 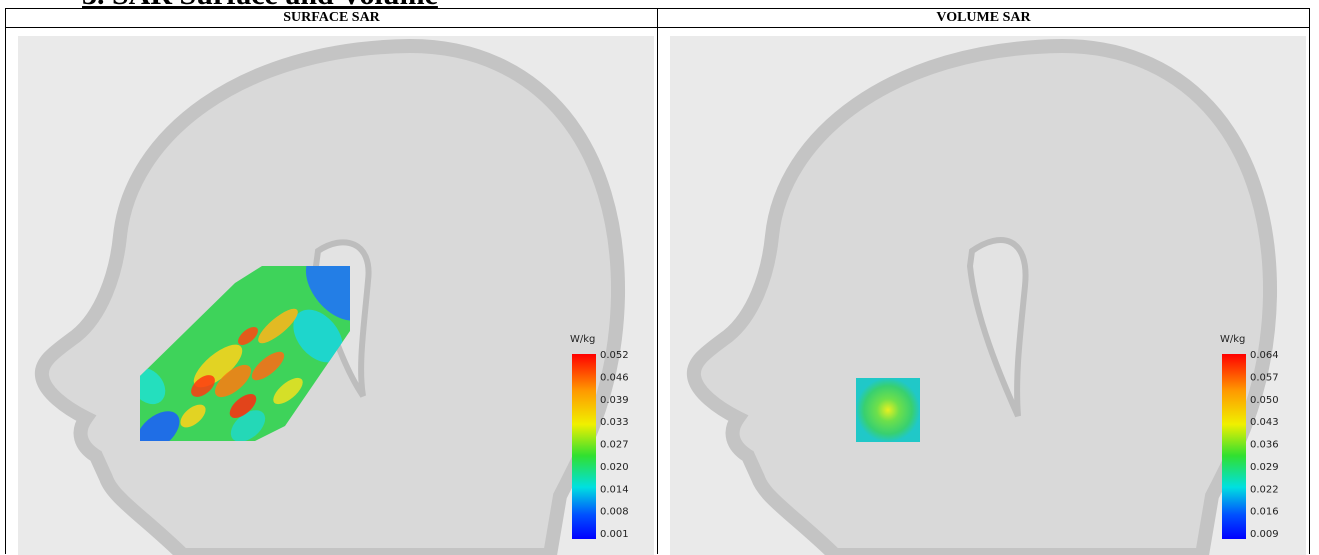 What do you see at coordinates (1264, 422) in the screenshot?
I see `scale-label: 0.043` at bounding box center [1264, 422].